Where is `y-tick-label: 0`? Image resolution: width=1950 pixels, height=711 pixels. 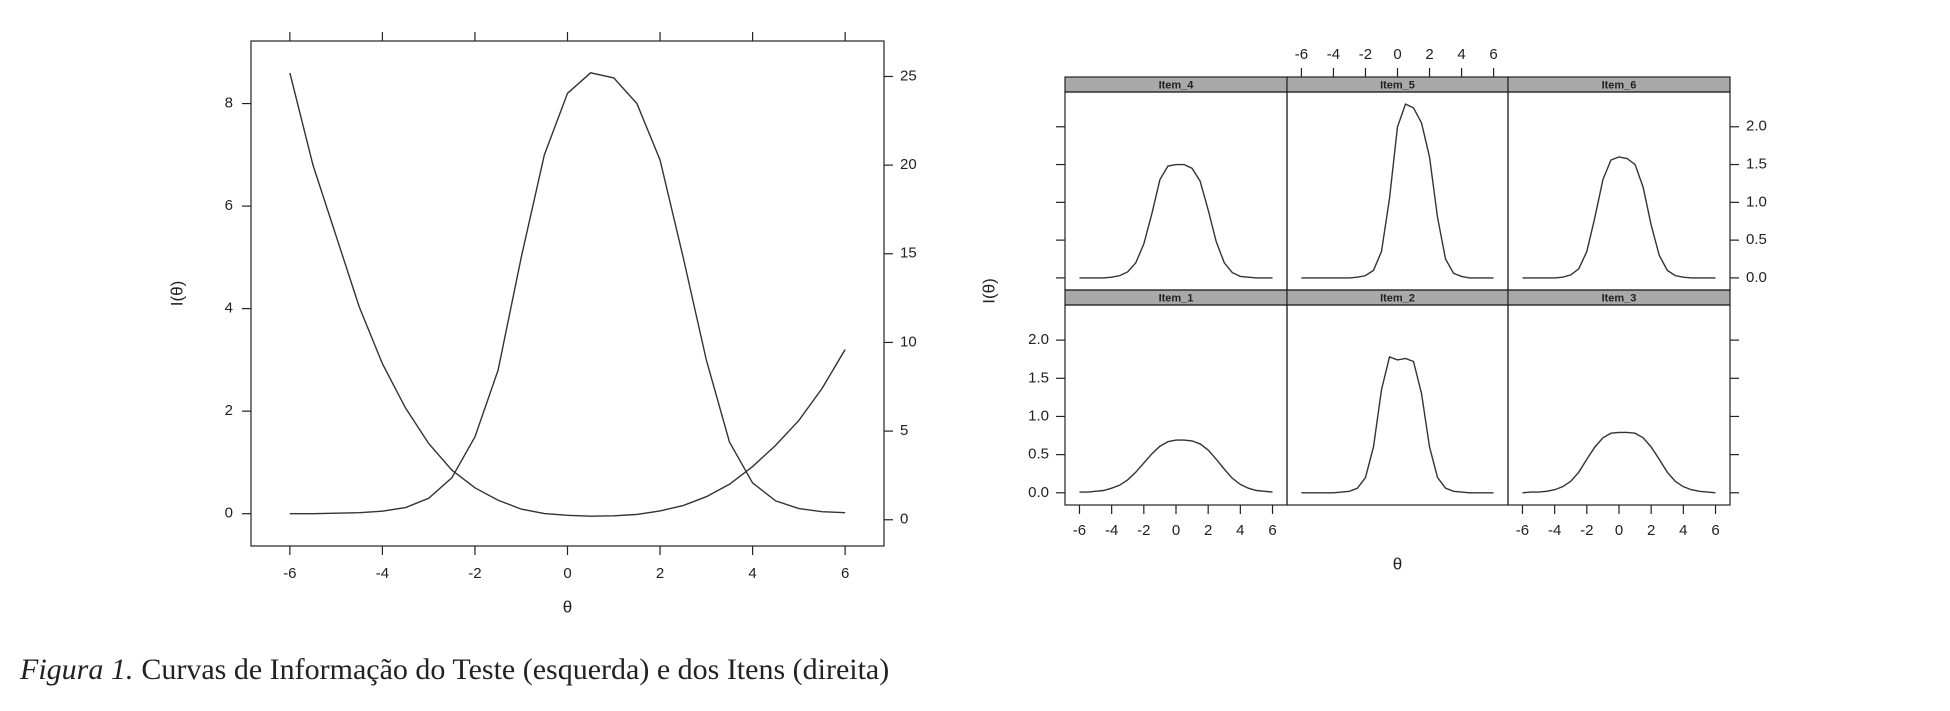
y-tick-label: 0 is located at coordinates (229, 513).